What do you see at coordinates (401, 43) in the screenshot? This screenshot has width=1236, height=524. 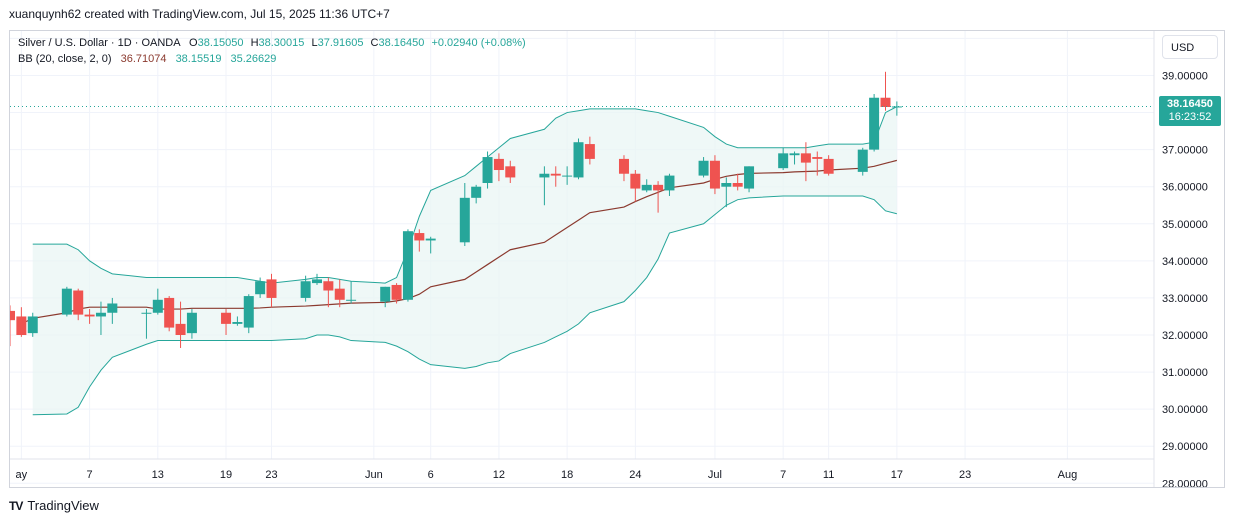 I see `close-value: 38.16450` at bounding box center [401, 43].